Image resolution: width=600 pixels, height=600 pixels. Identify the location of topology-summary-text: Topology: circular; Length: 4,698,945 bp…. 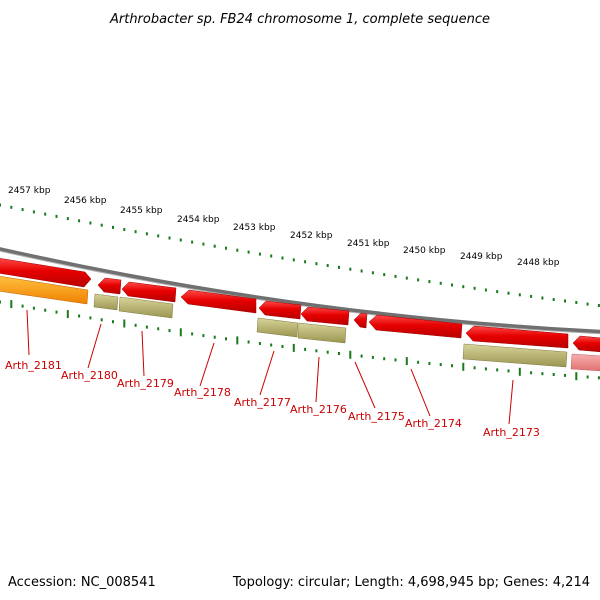
(411, 582).